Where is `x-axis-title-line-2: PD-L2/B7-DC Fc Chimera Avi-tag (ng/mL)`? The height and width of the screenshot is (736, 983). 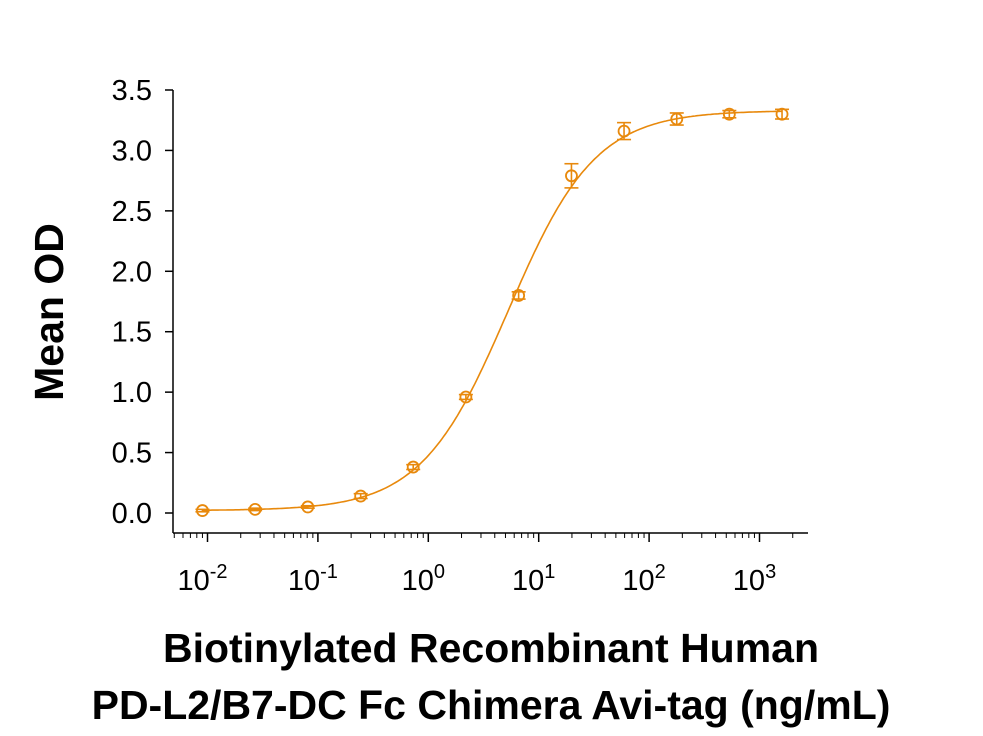 x-axis-title-line-2: PD-L2/B7-DC Fc Chimera Avi-tag (ng/mL) is located at coordinates (491, 705).